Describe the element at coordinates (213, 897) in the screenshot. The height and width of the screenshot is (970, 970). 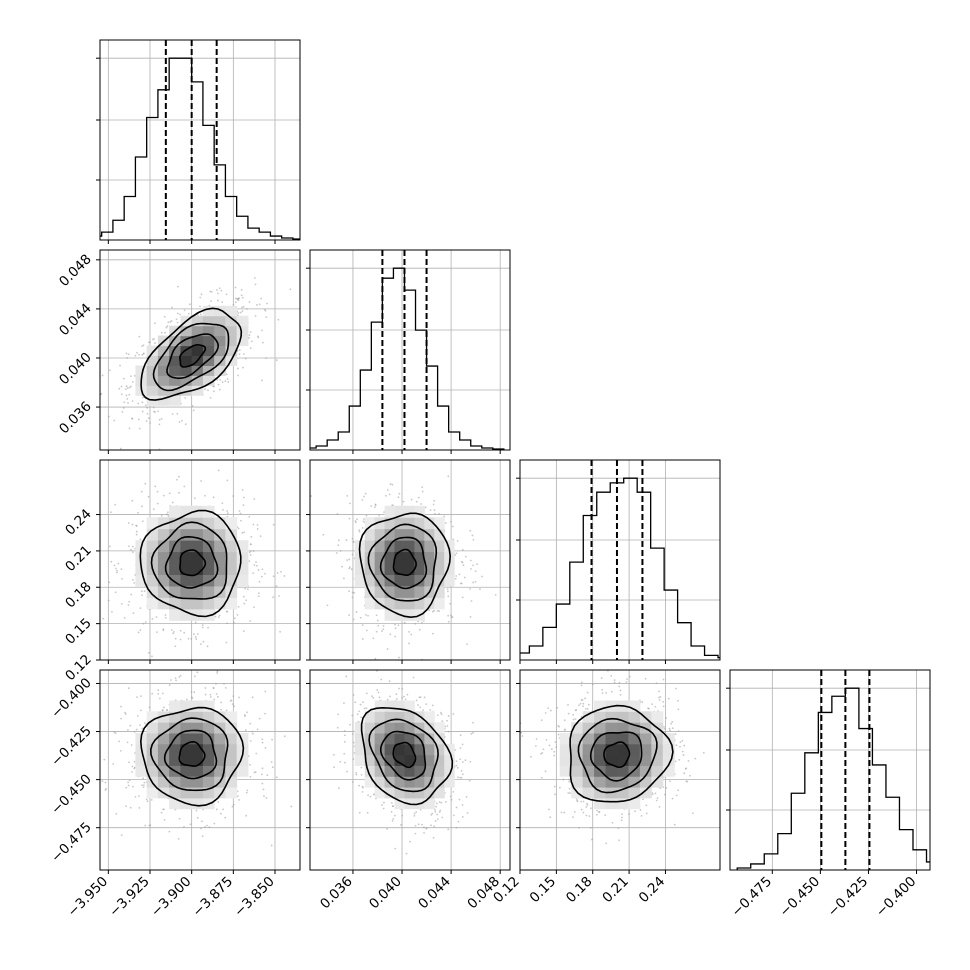
I see `x-tick-label: −3.875` at that location.